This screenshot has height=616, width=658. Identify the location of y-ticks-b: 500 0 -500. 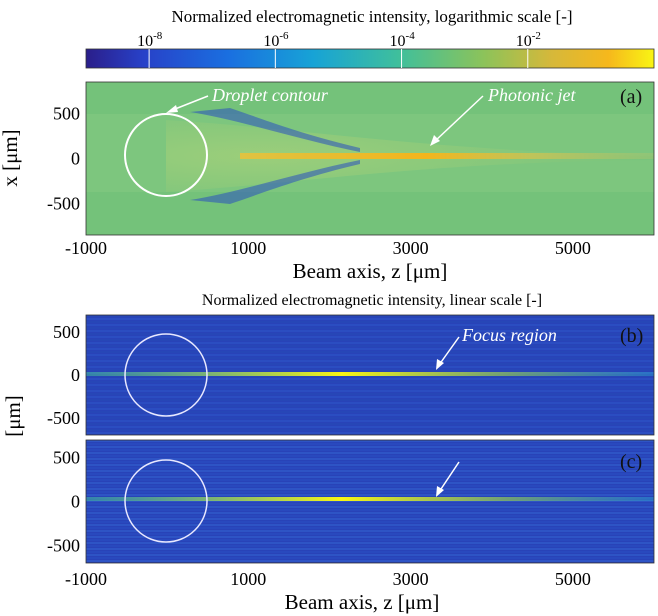
(63, 375).